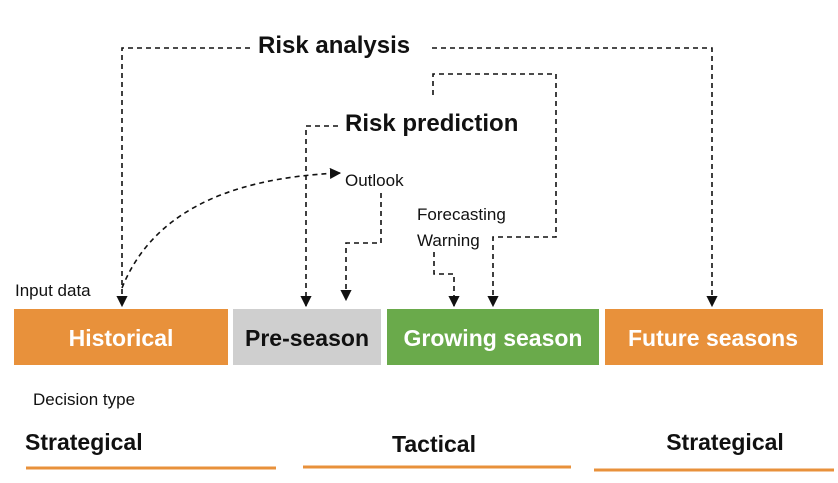 The width and height of the screenshot is (838, 483). Describe the element at coordinates (334, 45) in the screenshot. I see `risk-analysis-label: Risk analysis` at that location.